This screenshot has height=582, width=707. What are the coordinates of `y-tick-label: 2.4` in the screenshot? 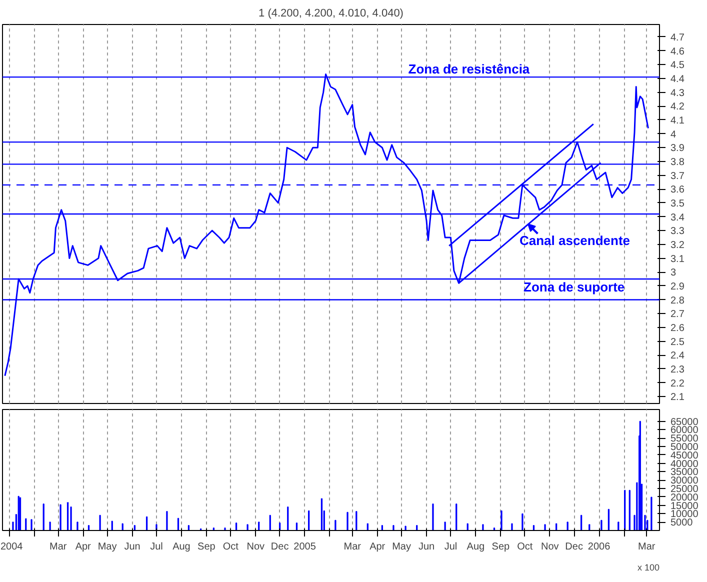 It's located at (677, 356).